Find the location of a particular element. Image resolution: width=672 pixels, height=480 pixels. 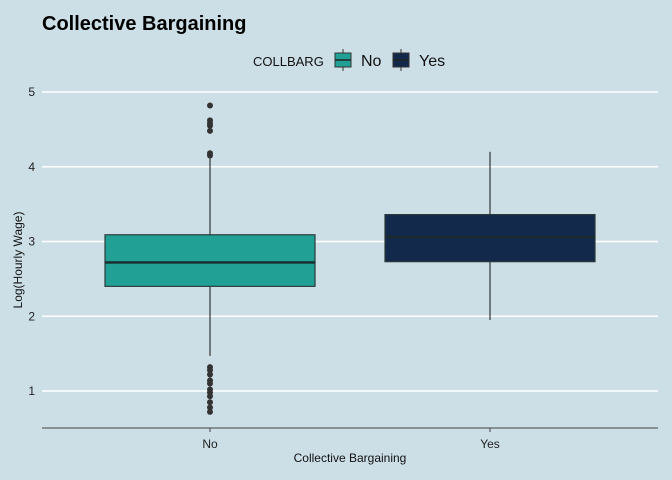

box-yes is located at coordinates (490, 235).